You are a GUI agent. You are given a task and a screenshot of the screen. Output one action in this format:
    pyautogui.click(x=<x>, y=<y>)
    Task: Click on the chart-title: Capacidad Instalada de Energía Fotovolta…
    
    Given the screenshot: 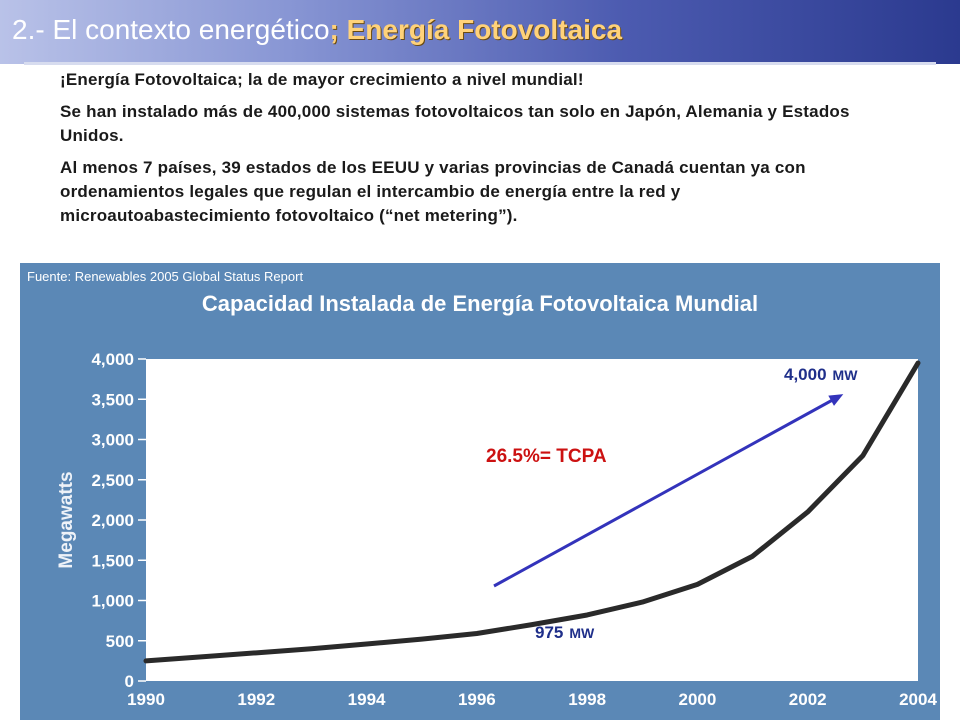 What is the action you would take?
    pyautogui.click(x=480, y=303)
    